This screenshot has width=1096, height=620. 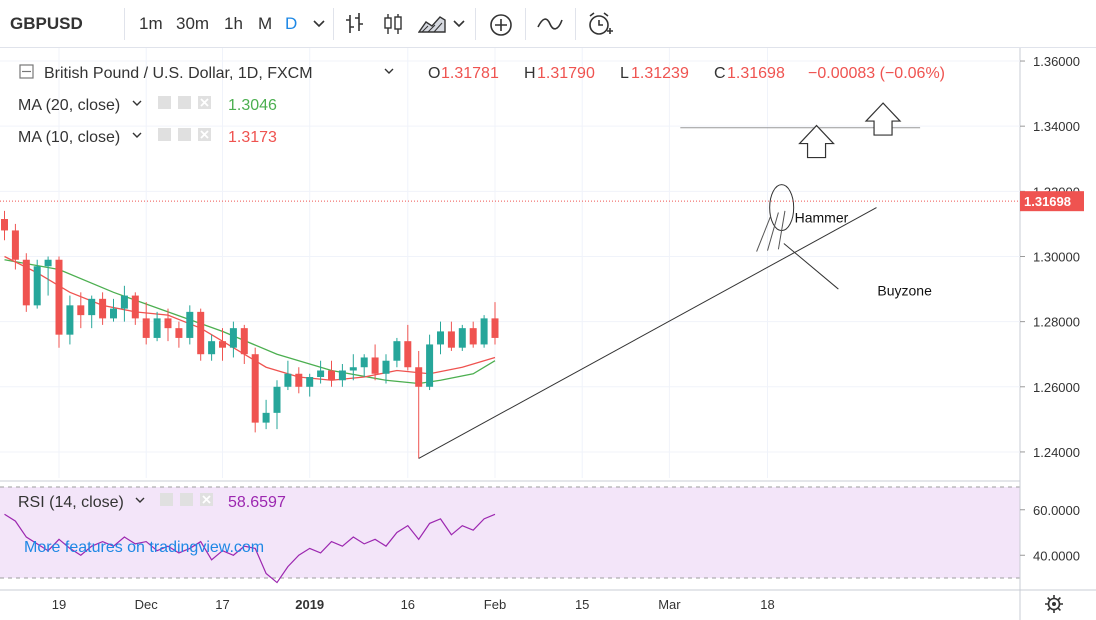 I want to click on rsi-line, so click(x=250, y=548).